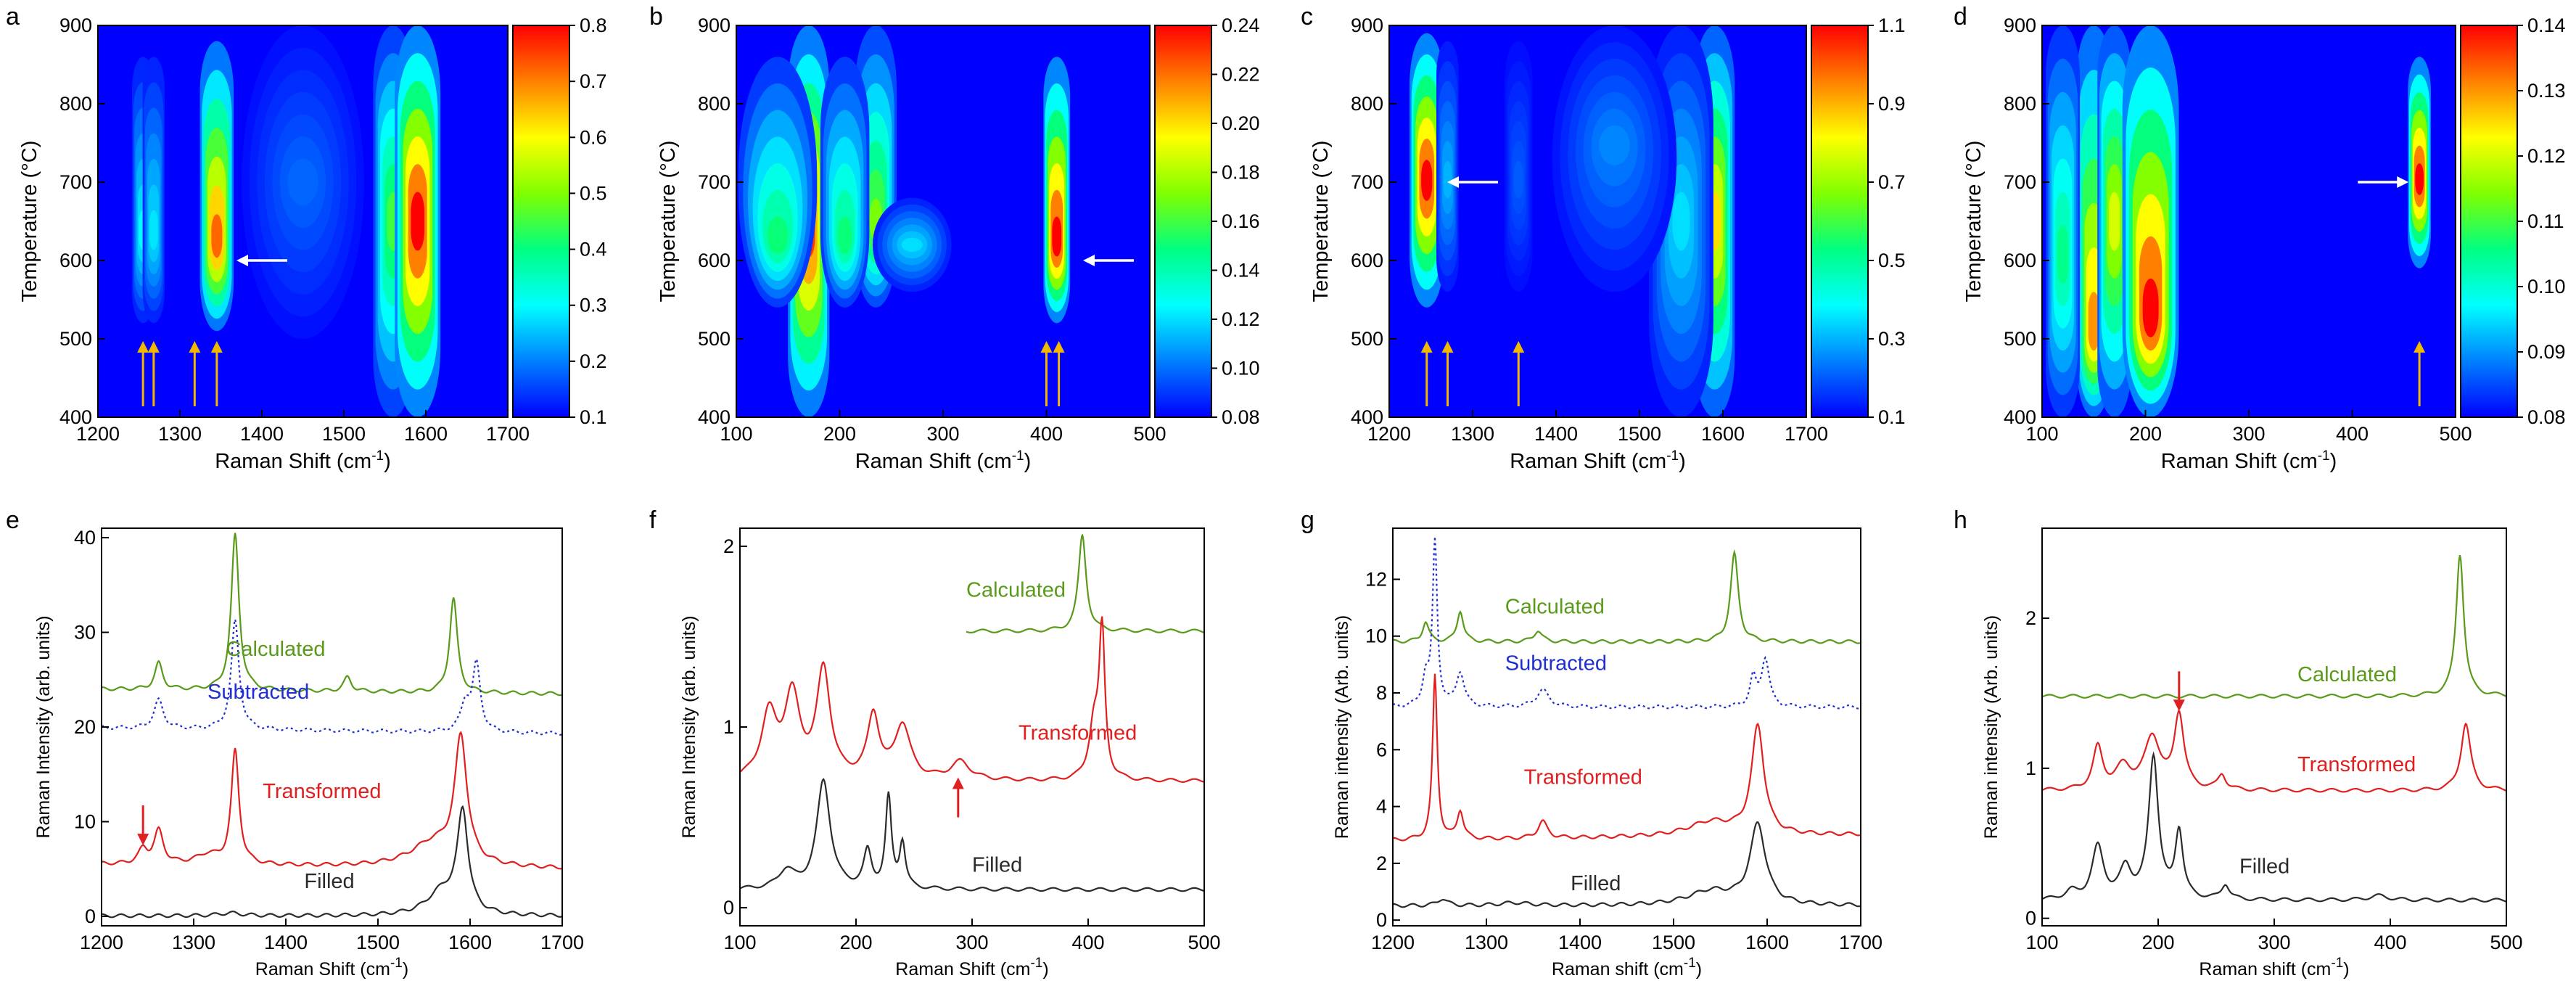 This screenshot has height=994, width=2576. Describe the element at coordinates (1991, 727) in the screenshot. I see `y-axis-label: Raman intensity (Arb. units)` at that location.